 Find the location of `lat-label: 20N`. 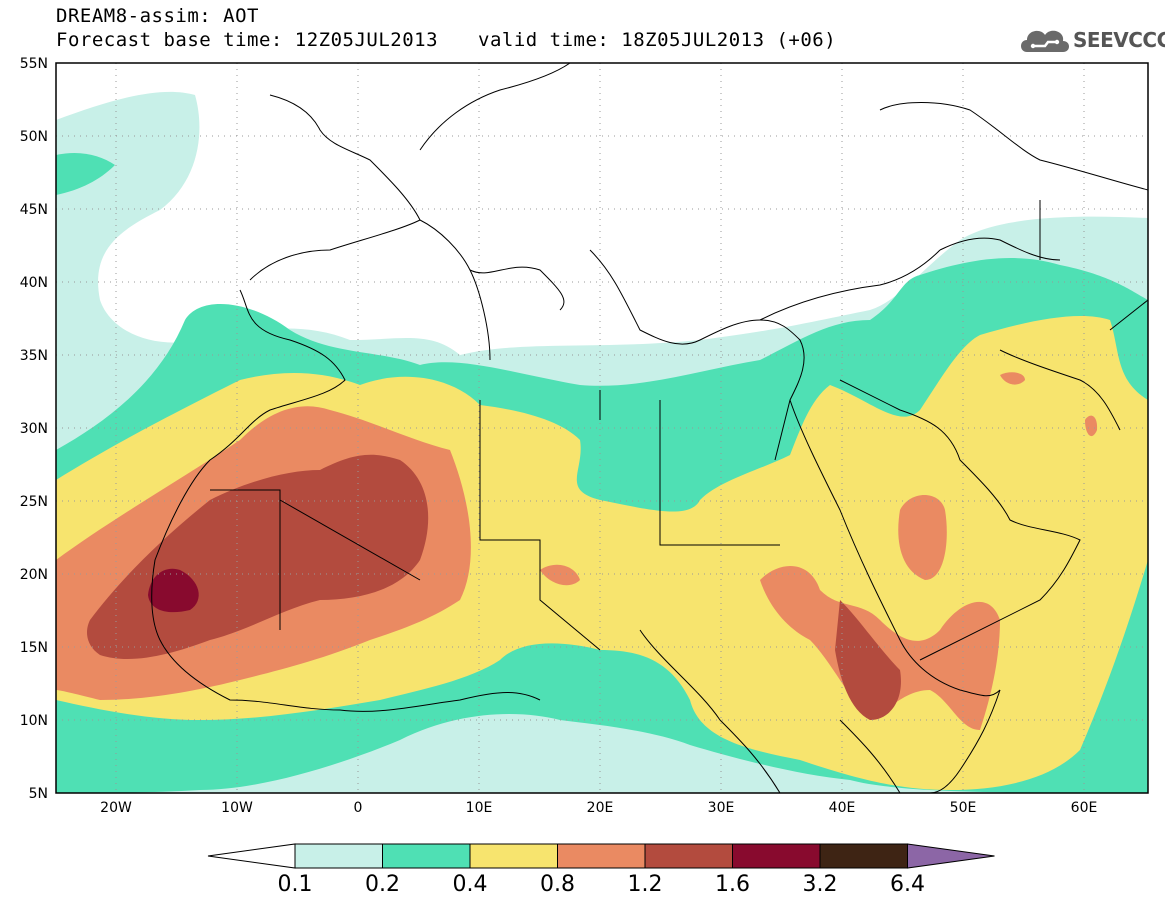

lat-label: 20N is located at coordinates (34, 575).